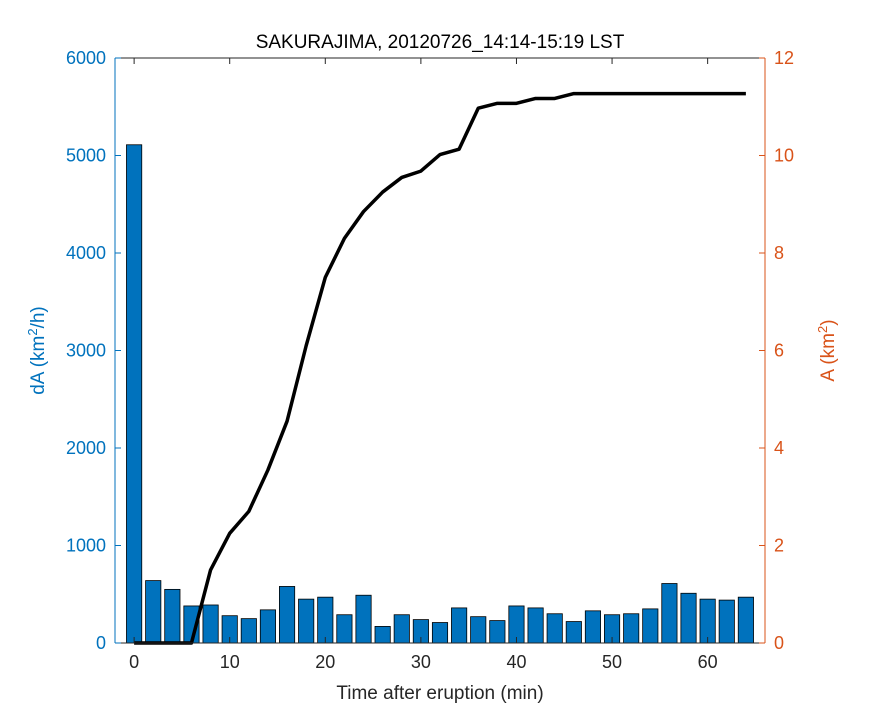  I want to click on right-axis-ticks: 0 2 4 6 8 10 12, so click(776, 350).